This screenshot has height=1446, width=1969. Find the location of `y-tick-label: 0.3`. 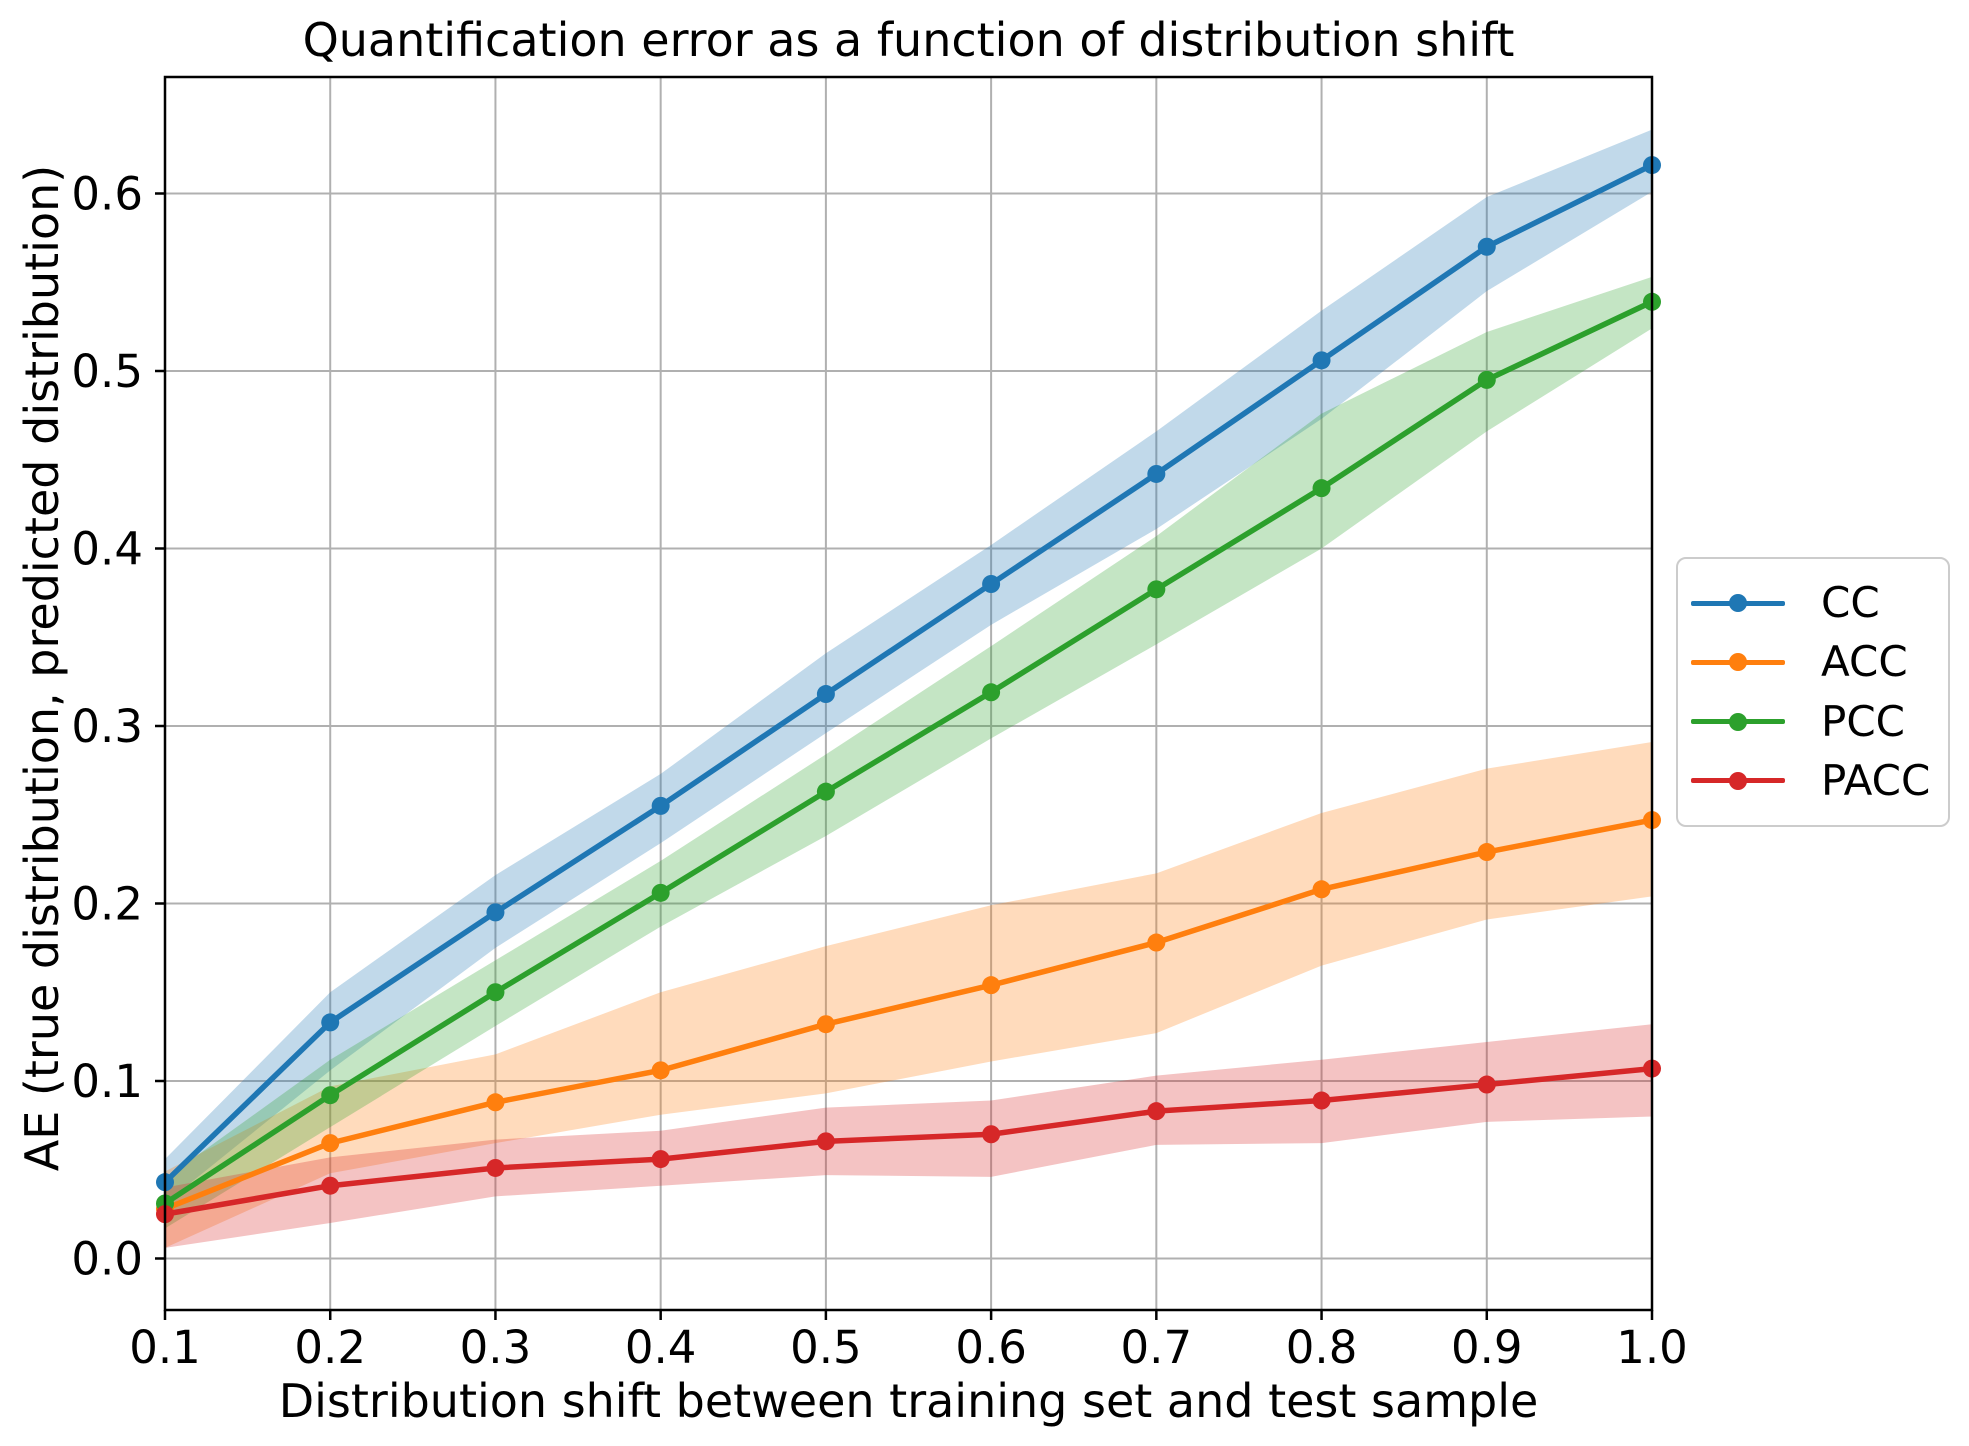

y-tick-label: 0.3 is located at coordinates (107, 726).